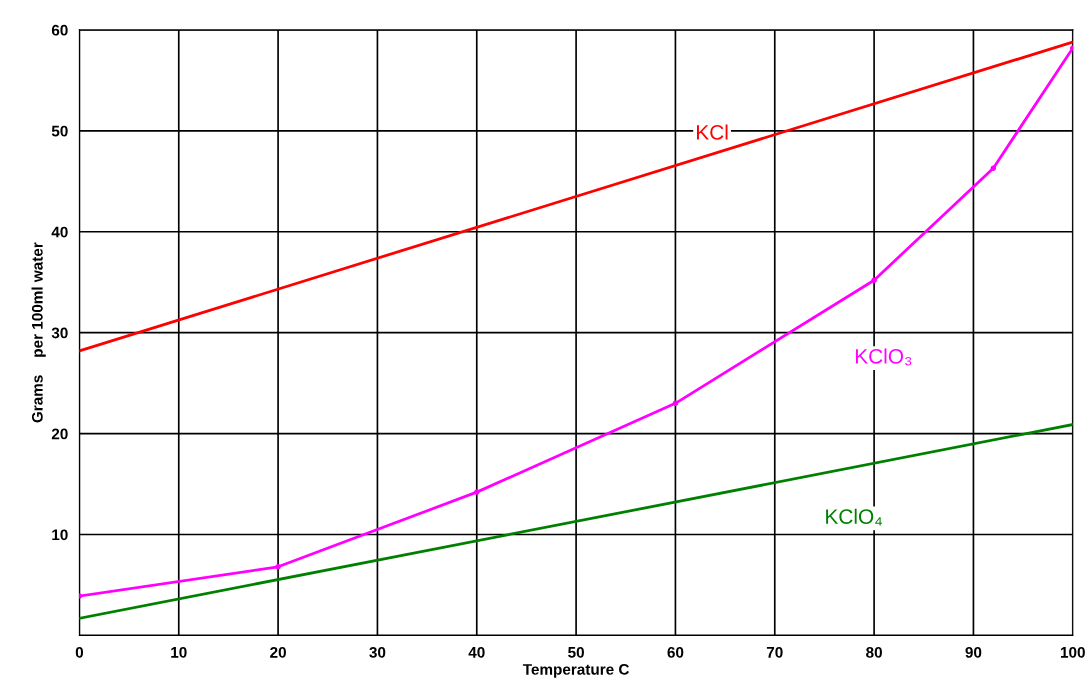  Describe the element at coordinates (712, 132) in the screenshot. I see `series-label: KCl` at that location.